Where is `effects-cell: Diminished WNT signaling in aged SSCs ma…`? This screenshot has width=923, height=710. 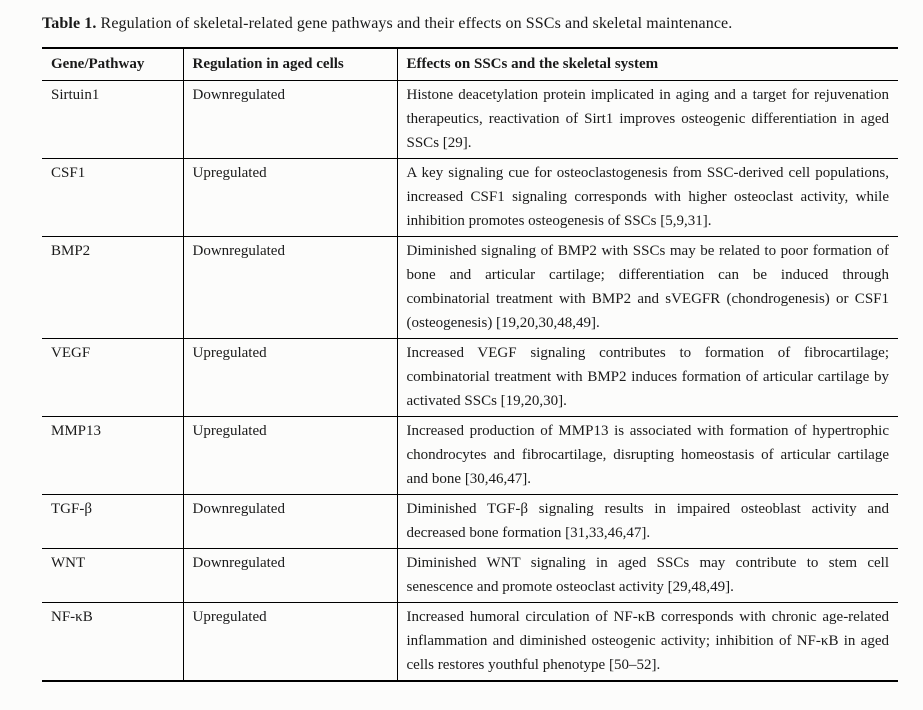
effects-cell: Diminished WNT signaling in aged SSCs ma… is located at coordinates (647, 575).